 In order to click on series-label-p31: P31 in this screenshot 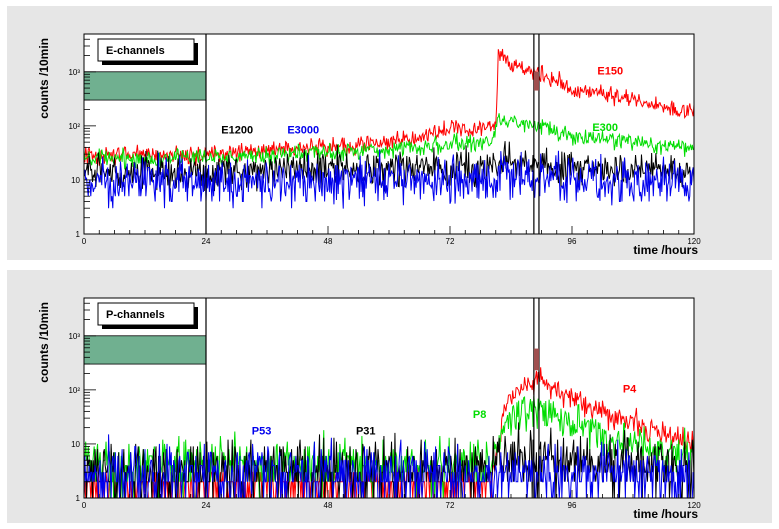, I will do `click(366, 431)`.